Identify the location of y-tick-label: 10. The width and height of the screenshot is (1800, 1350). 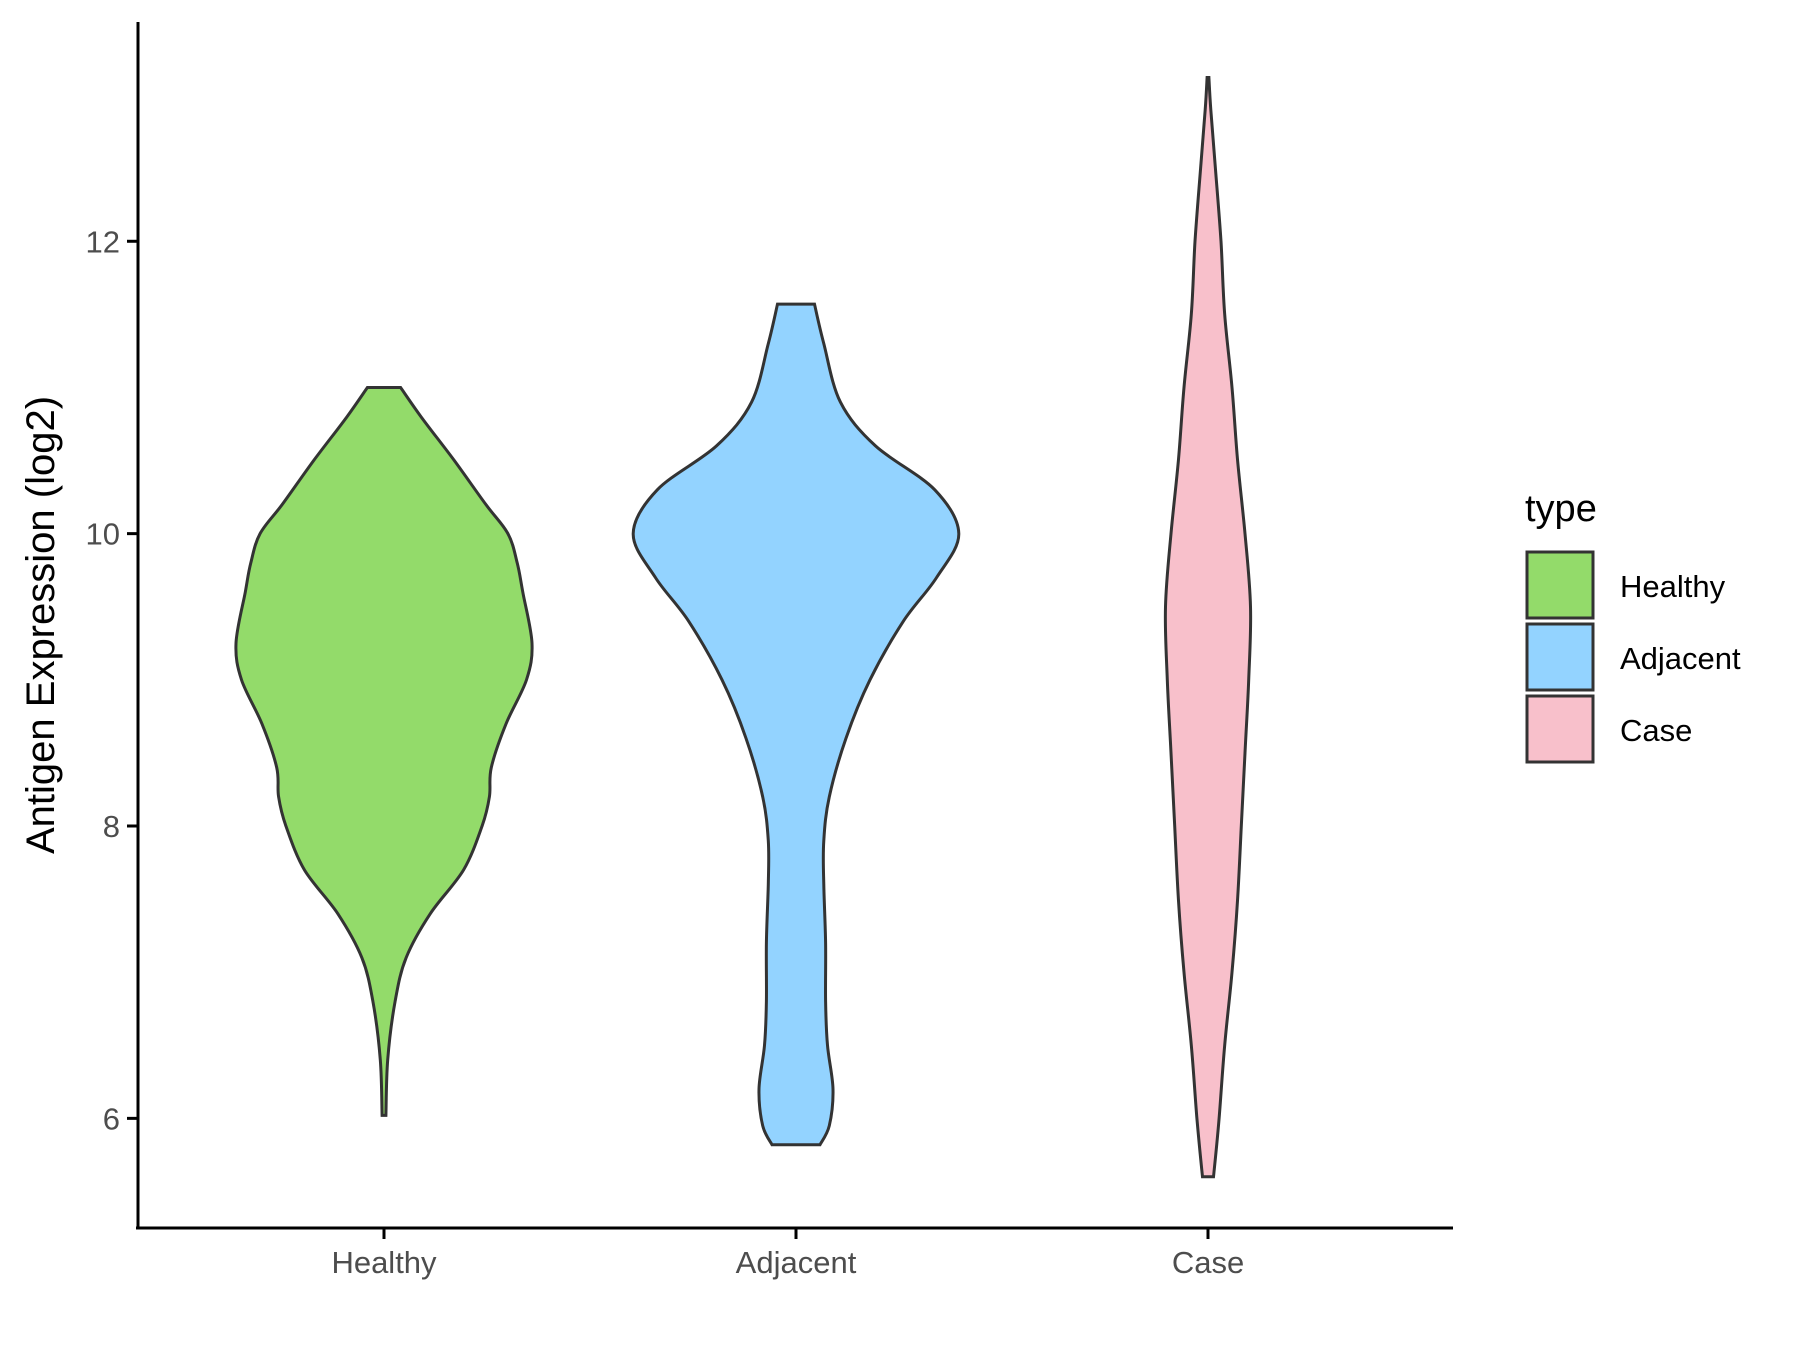
(103, 534).